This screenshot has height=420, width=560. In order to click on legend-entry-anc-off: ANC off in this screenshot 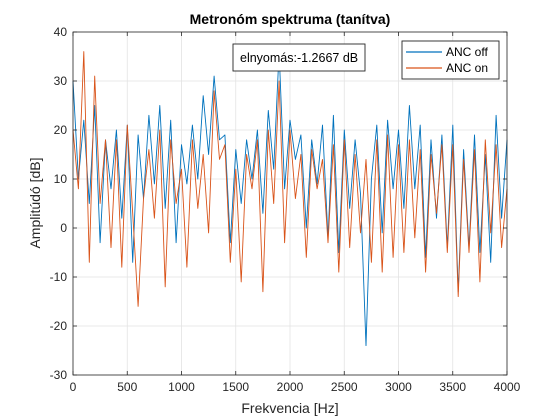, I will do `click(467, 52)`.